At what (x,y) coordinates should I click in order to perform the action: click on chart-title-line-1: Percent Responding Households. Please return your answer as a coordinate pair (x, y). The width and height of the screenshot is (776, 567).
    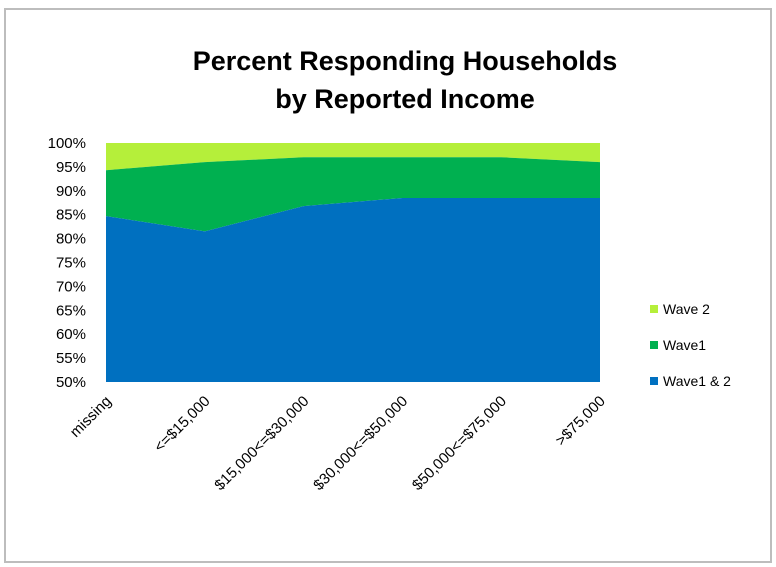
    Looking at the image, I should click on (405, 61).